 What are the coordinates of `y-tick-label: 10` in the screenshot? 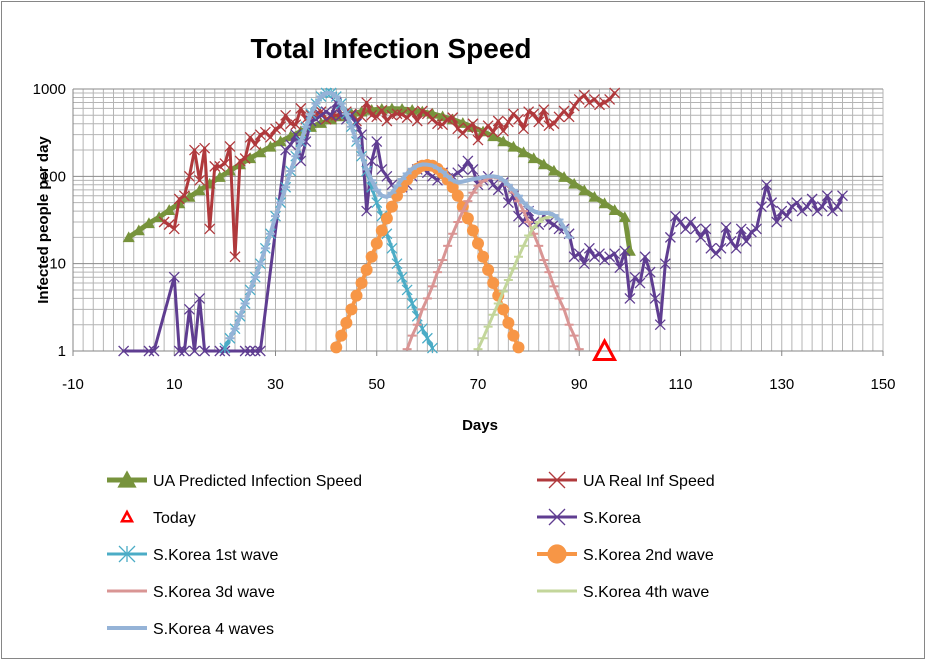 It's located at (57, 264).